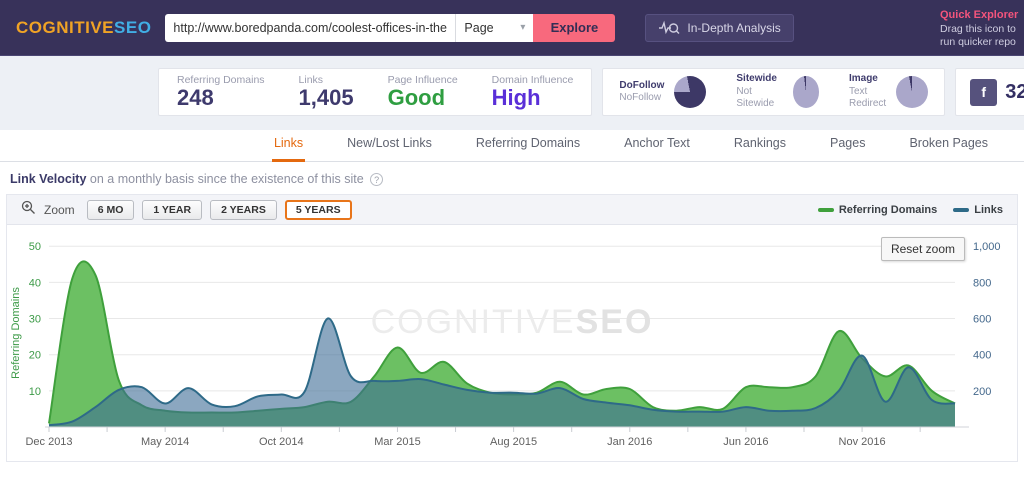 This screenshot has height=480, width=1024. What do you see at coordinates (59, 209) in the screenshot?
I see `zoom-label: Zoom` at bounding box center [59, 209].